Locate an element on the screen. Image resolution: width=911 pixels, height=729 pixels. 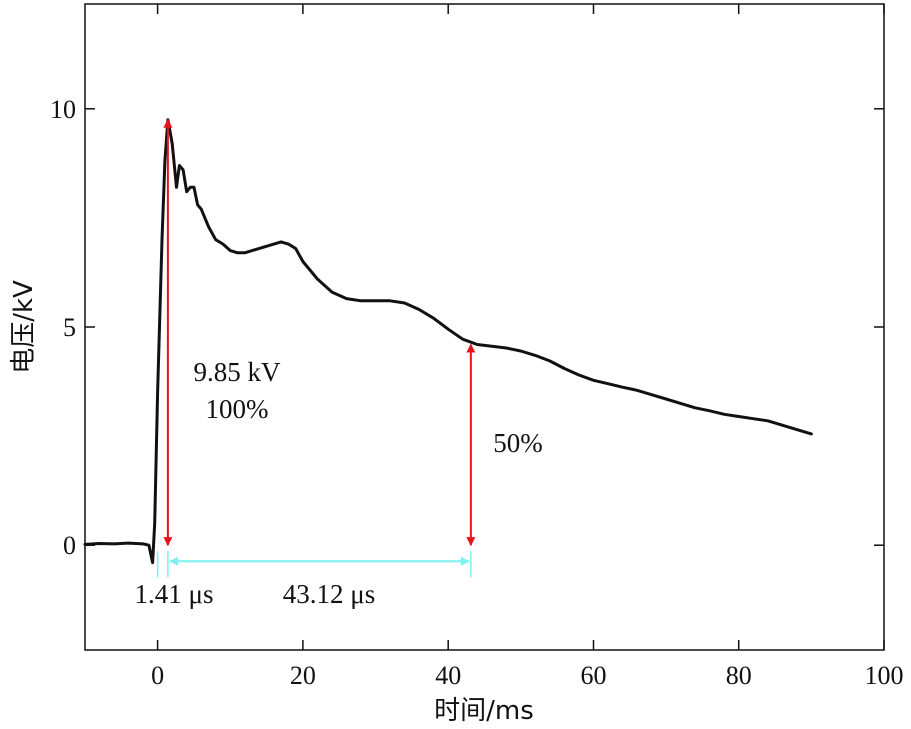
y-tick-label: 5 is located at coordinates (69, 327).